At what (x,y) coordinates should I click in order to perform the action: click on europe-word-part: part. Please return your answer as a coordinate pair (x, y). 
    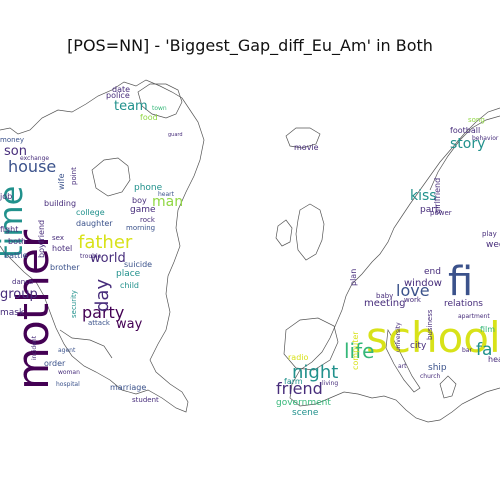
    Looking at the image, I should click on (429, 210).